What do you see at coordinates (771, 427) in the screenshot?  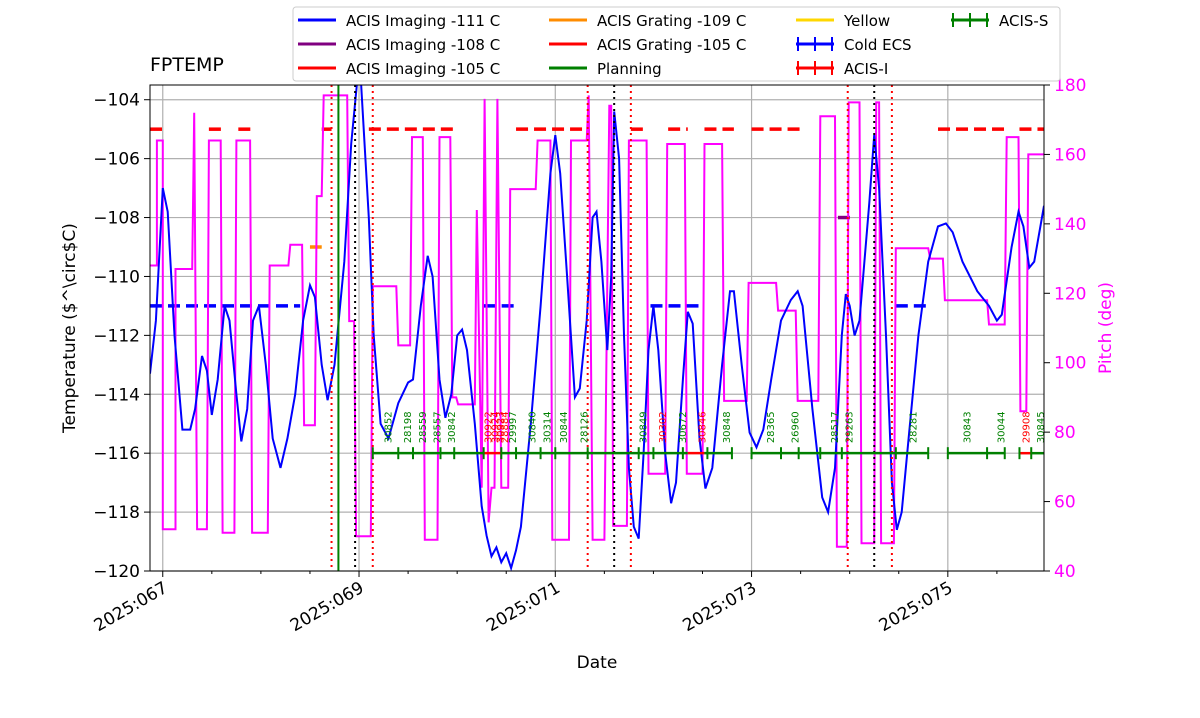 I see `obsid-label: 28365` at bounding box center [771, 427].